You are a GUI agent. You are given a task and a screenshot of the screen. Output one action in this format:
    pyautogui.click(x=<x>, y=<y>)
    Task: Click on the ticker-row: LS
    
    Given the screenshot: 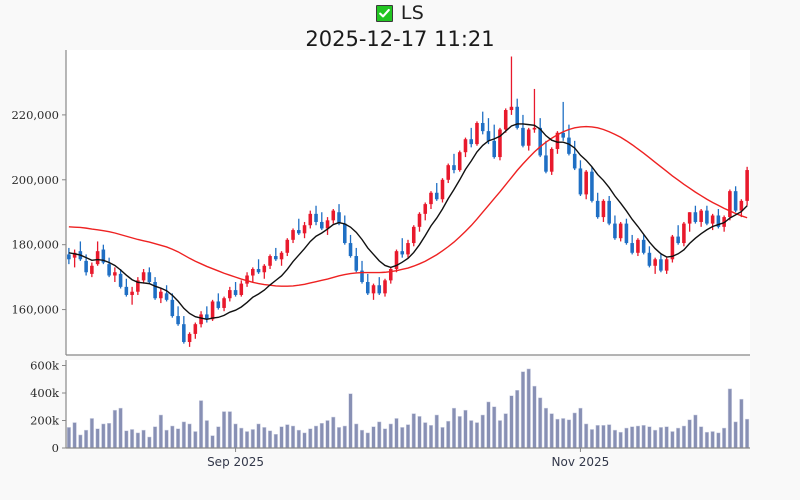 What is the action you would take?
    pyautogui.click(x=400, y=13)
    